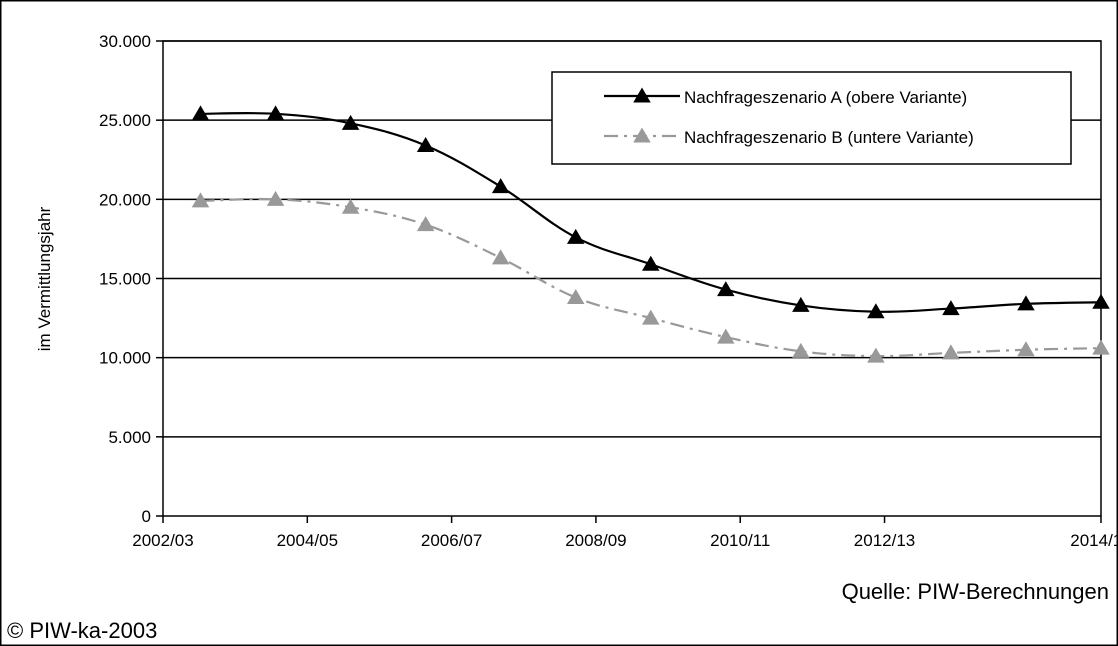  Describe the element at coordinates (1094, 540) in the screenshot. I see `x-tick-label: 2014/15` at that location.